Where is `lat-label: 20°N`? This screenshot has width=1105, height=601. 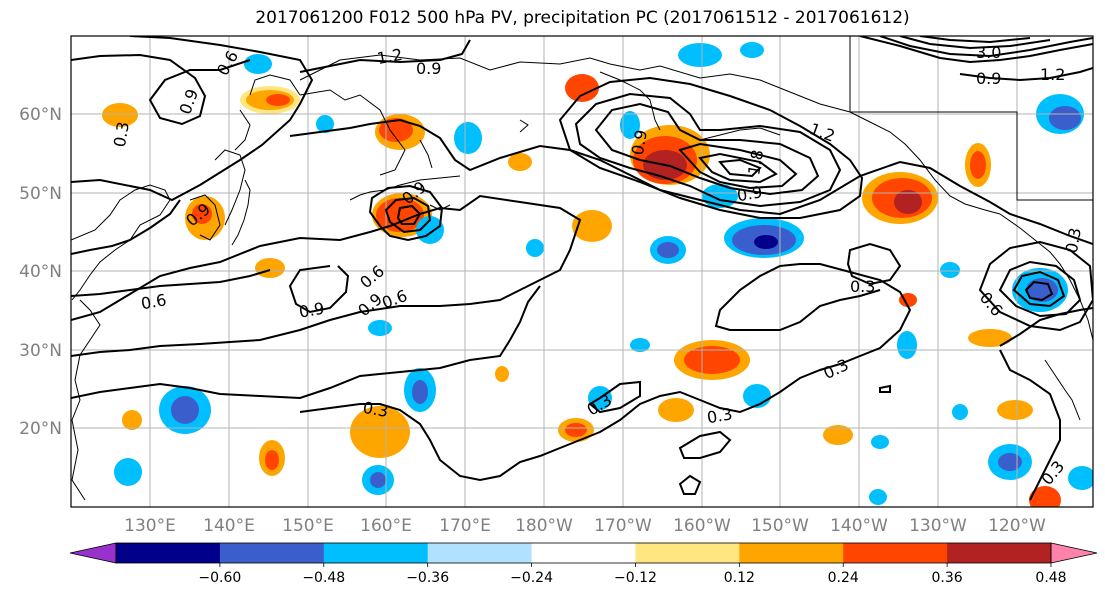 lat-label: 20°N is located at coordinates (40, 429).